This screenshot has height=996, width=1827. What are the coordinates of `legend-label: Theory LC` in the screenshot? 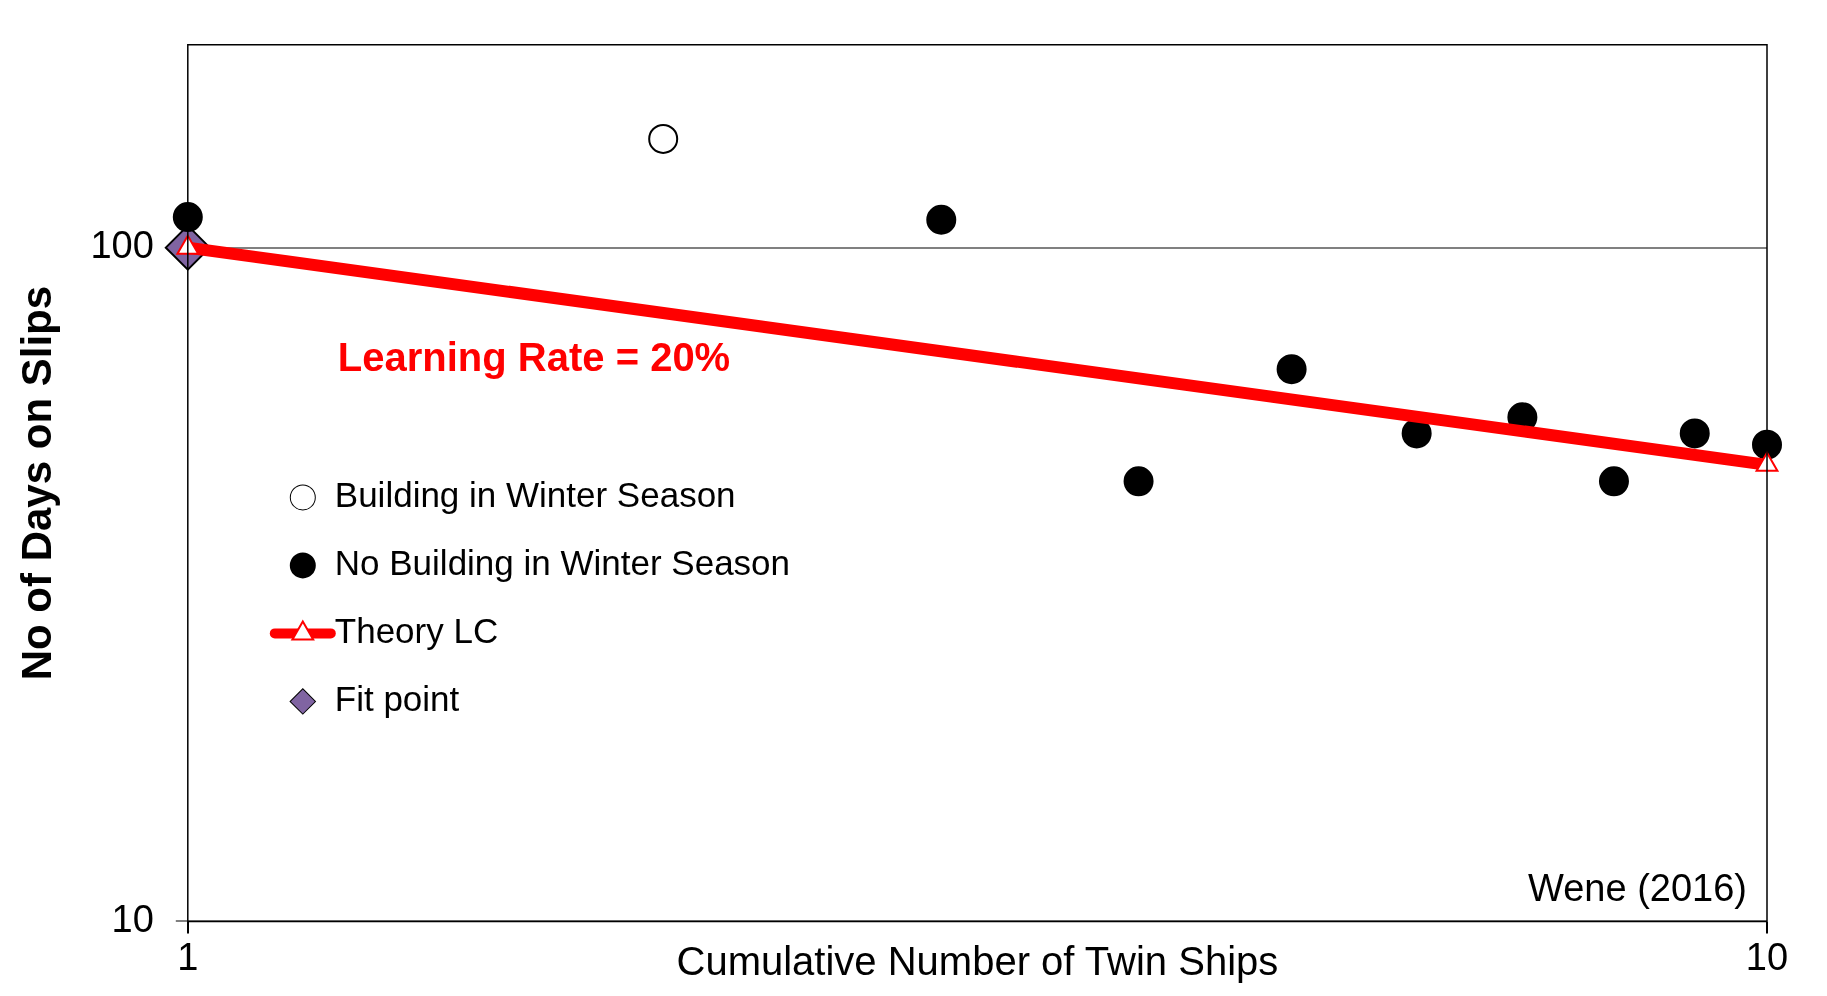 It's located at (416, 631).